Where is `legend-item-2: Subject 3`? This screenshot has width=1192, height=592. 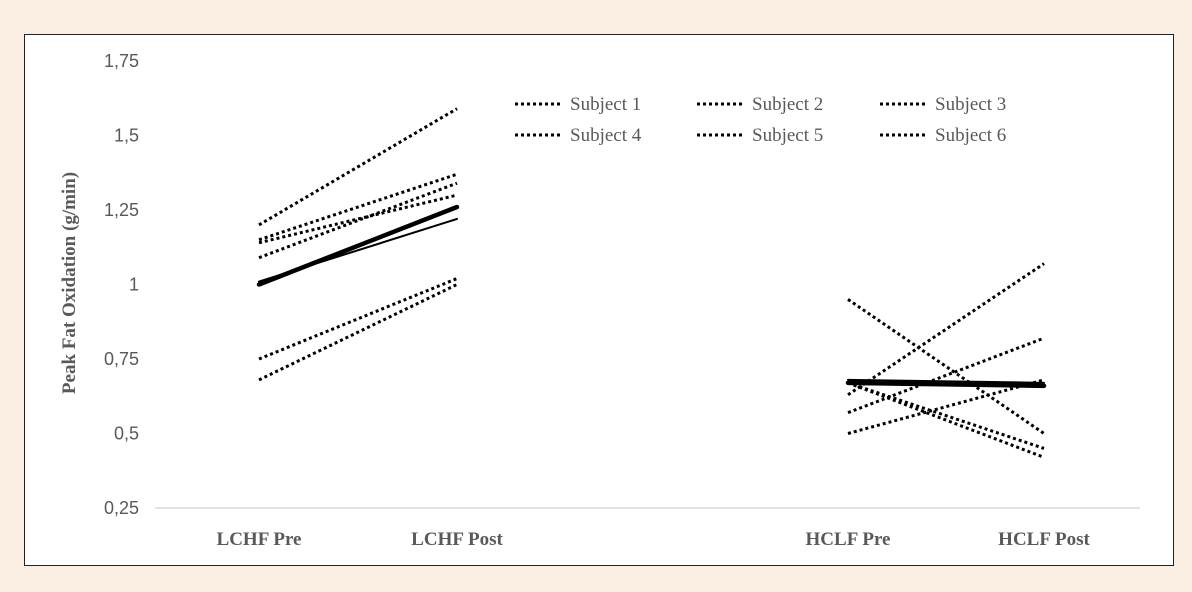 legend-item-2: Subject 3 is located at coordinates (943, 104).